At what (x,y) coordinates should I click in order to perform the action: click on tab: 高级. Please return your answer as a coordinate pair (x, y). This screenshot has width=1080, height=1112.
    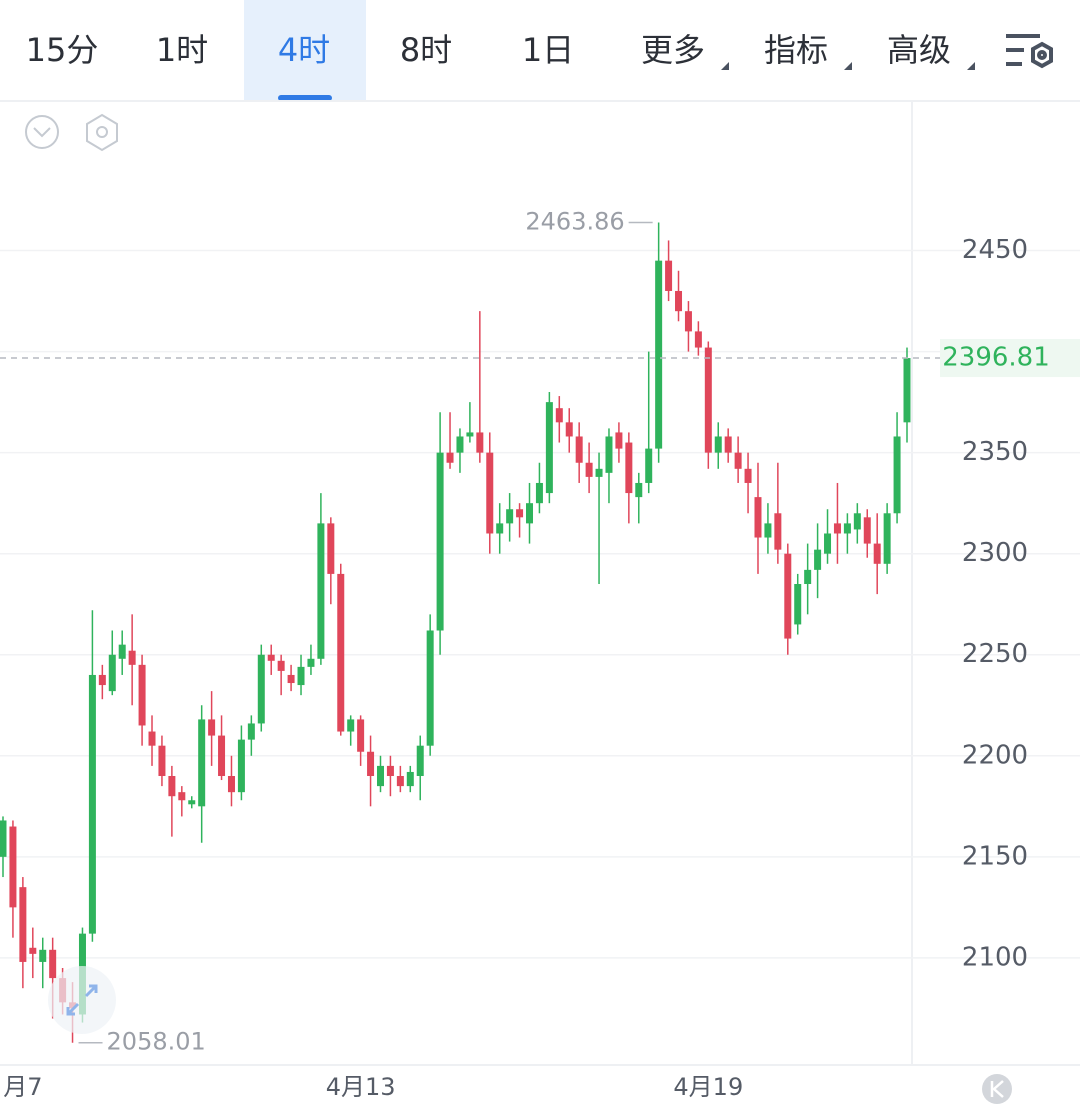
    Looking at the image, I should click on (919, 50).